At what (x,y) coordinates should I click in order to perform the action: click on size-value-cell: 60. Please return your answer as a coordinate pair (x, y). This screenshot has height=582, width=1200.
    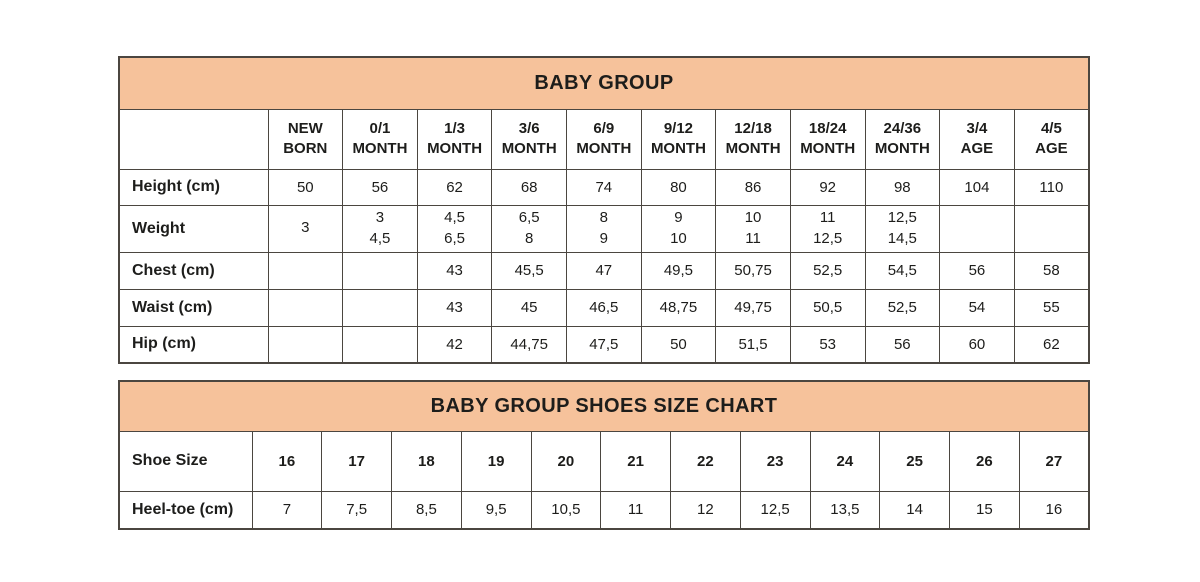
    Looking at the image, I should click on (977, 344).